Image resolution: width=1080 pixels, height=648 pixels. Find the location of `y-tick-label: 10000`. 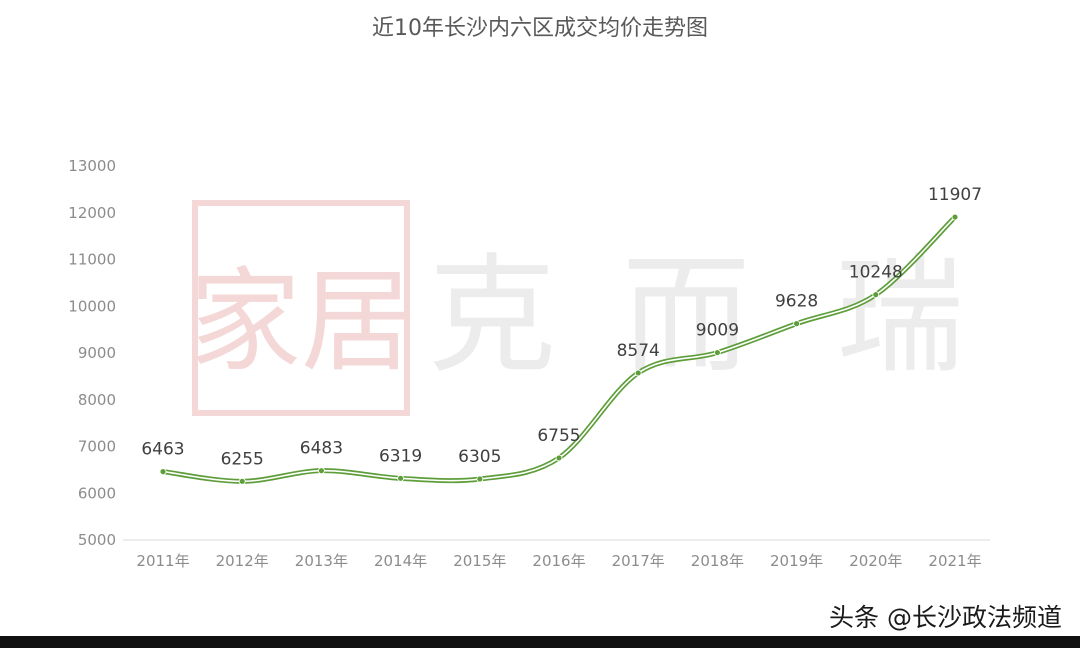

y-tick-label: 10000 is located at coordinates (92, 306).